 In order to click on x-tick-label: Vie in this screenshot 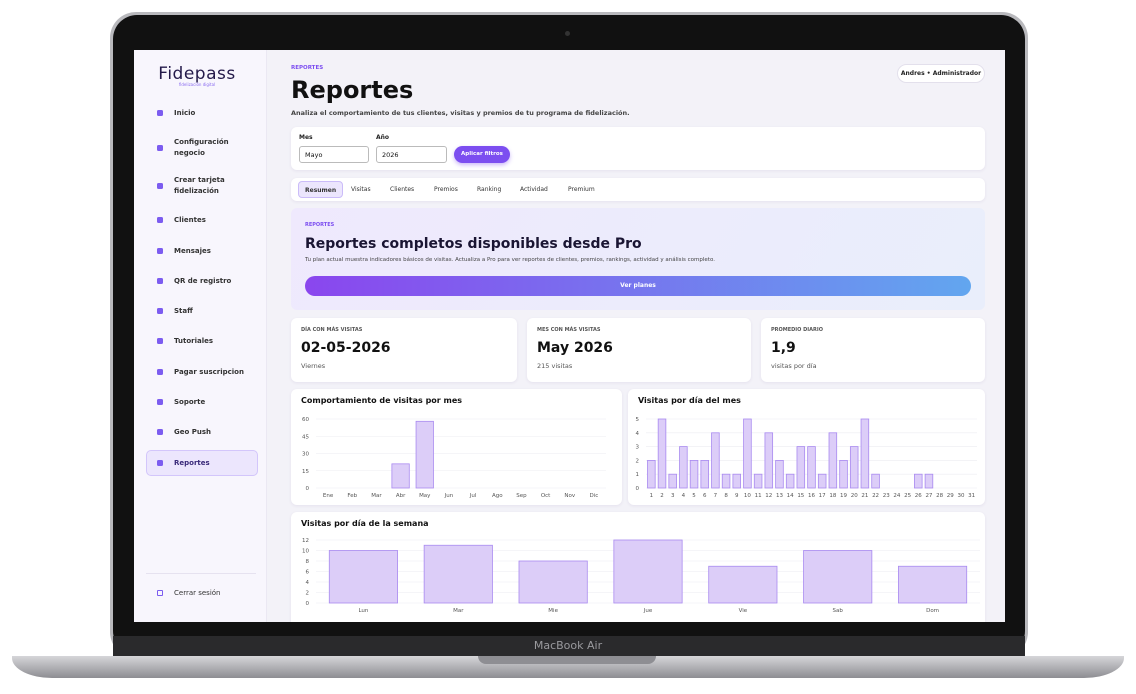, I will do `click(743, 611)`.